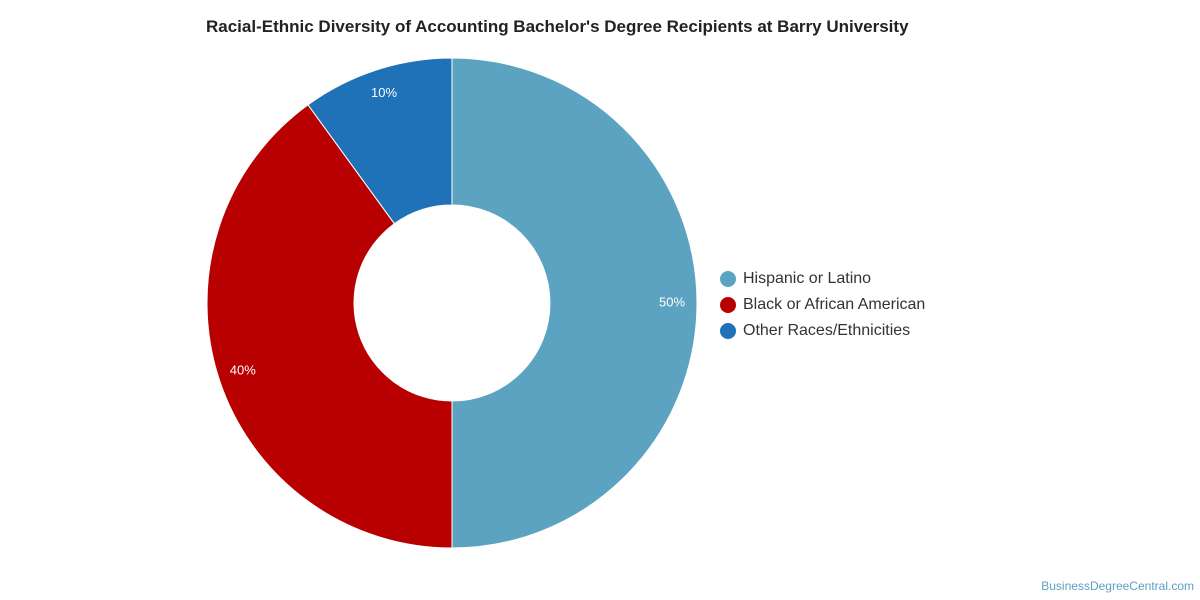  I want to click on slice-data-label: 50%, so click(672, 301).